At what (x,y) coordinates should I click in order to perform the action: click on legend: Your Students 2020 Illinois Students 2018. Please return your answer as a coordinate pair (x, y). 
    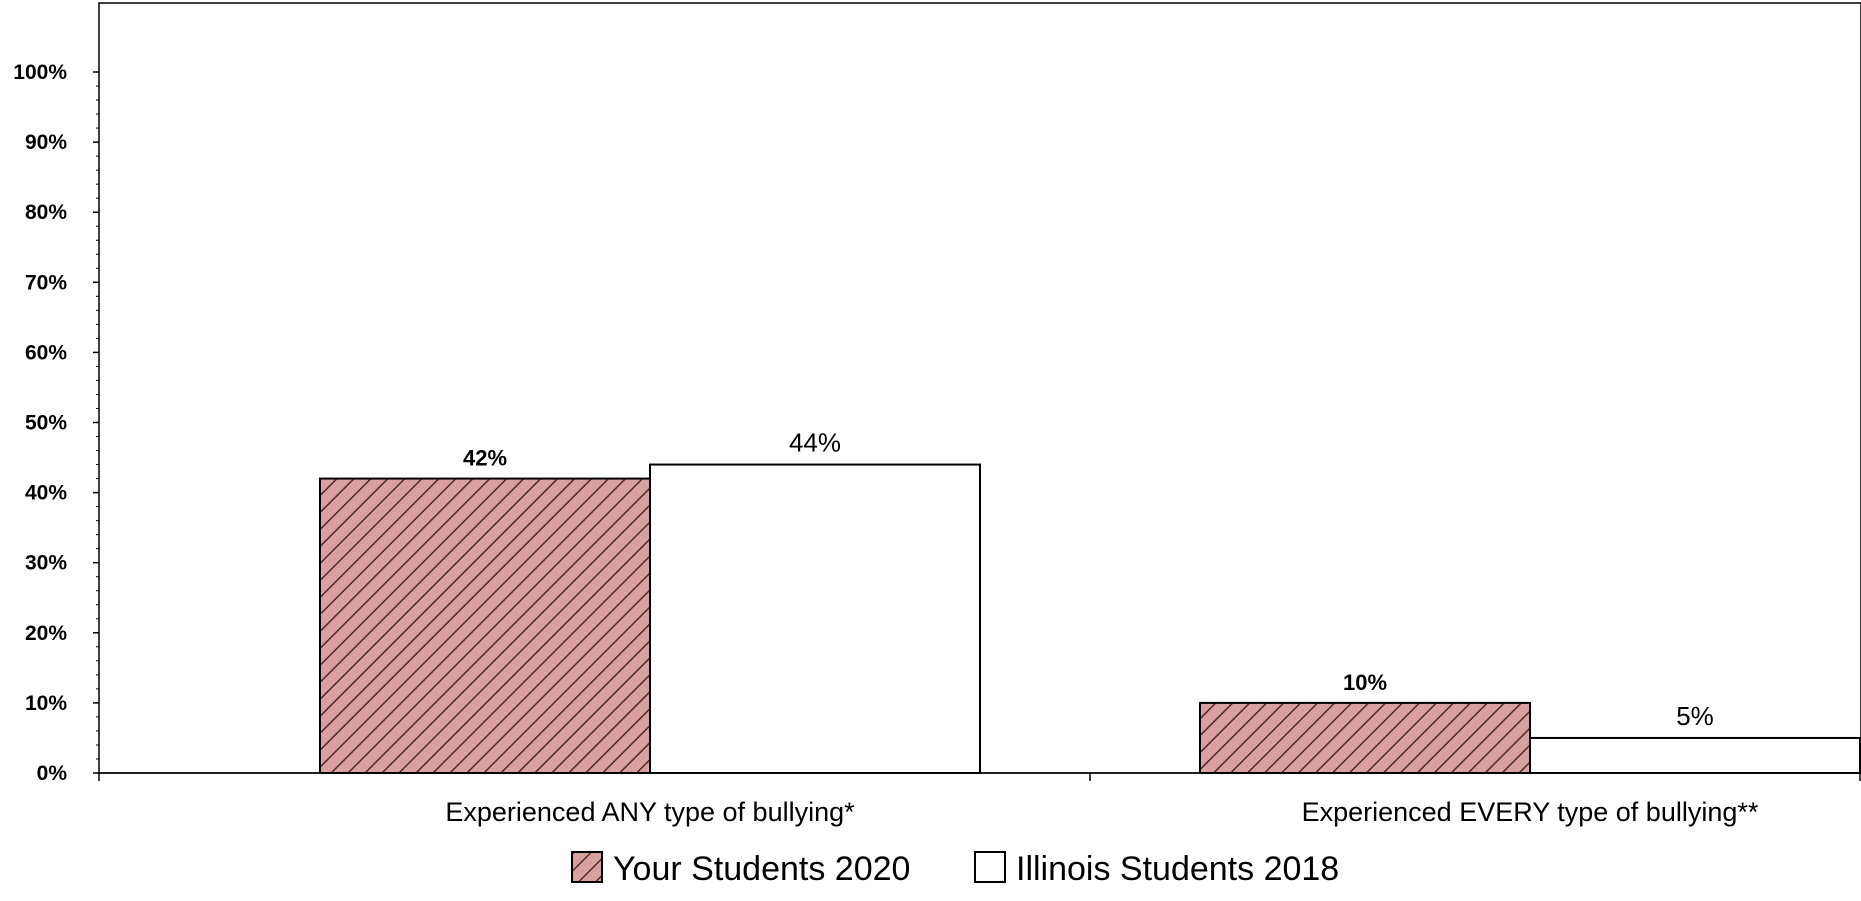
    Looking at the image, I should click on (955, 869).